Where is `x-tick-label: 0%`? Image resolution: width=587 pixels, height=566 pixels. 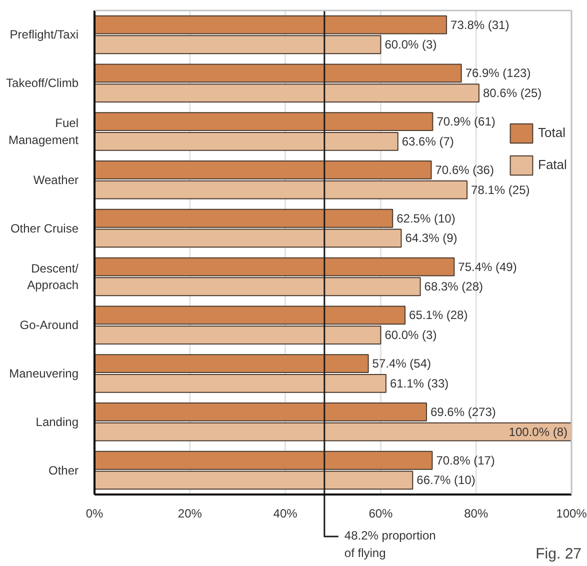 x-tick-label: 0% is located at coordinates (95, 513).